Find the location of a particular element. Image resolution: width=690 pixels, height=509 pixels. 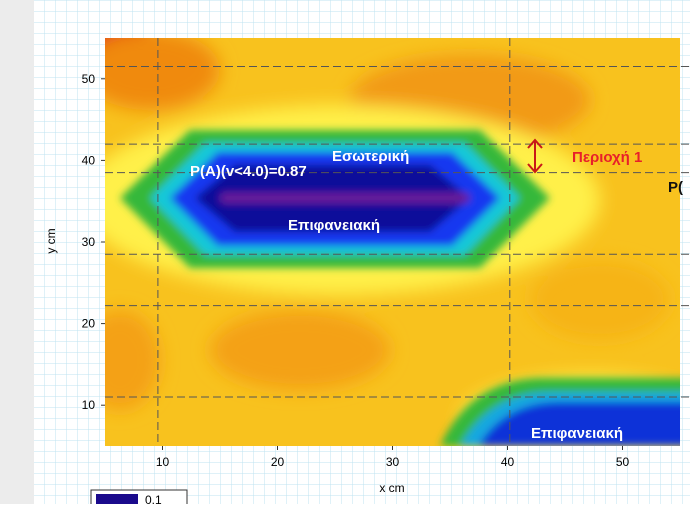

annotation: P(A)(v<4.0)=0.87 is located at coordinates (248, 171).